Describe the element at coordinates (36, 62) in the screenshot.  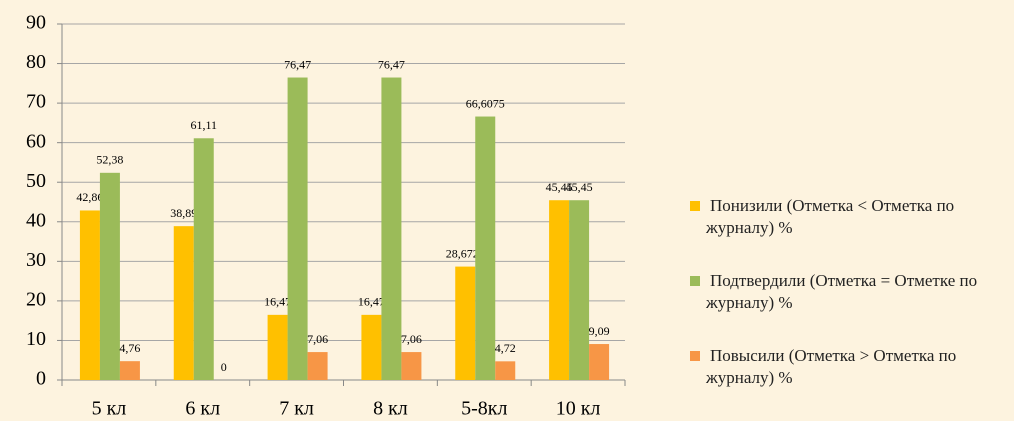
I see `y-tick-label: 80` at that location.